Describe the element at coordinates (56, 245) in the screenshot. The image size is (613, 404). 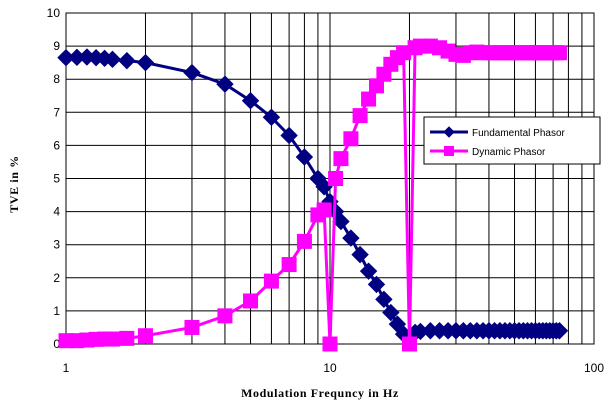
I see `y-tick-label: 3` at that location.